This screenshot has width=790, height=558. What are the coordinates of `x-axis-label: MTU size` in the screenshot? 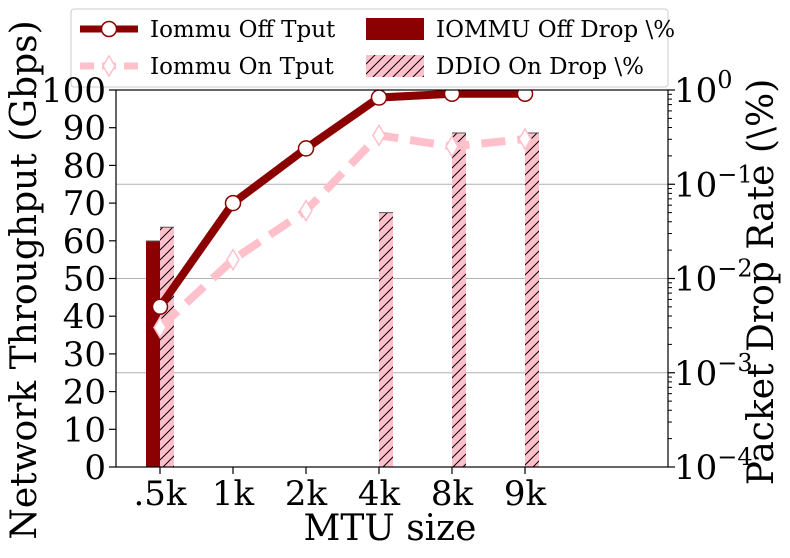 It's located at (390, 528).